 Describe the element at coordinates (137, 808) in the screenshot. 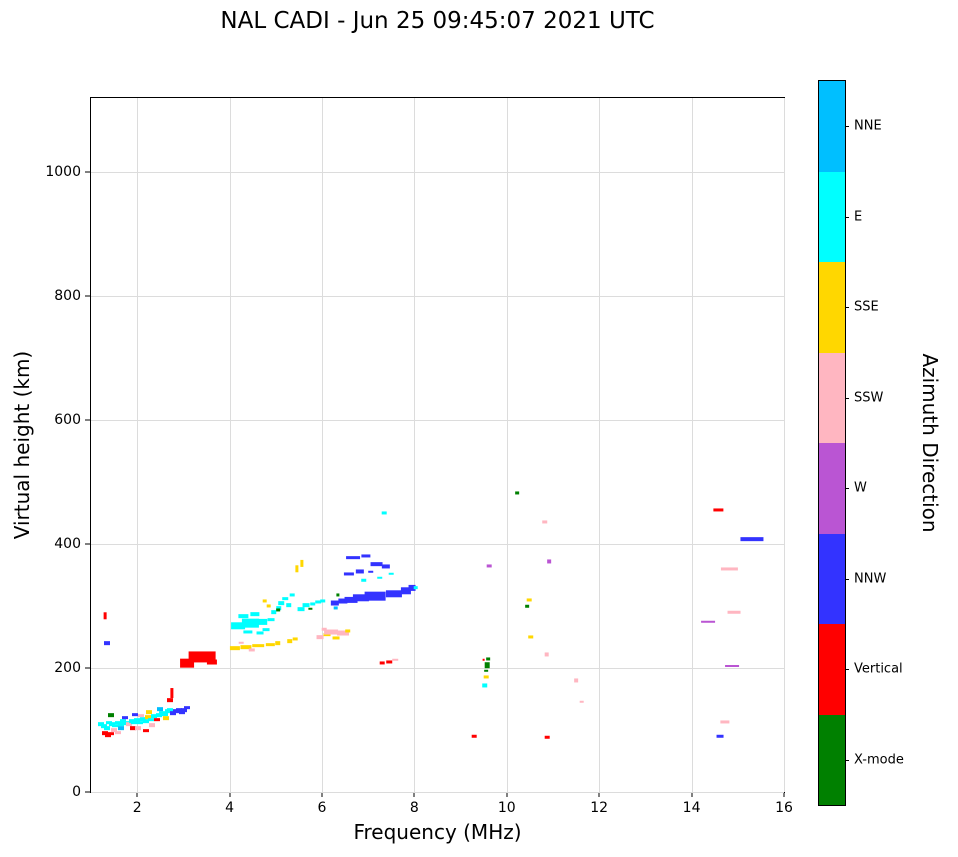

I see `x-tick-label: 2` at that location.